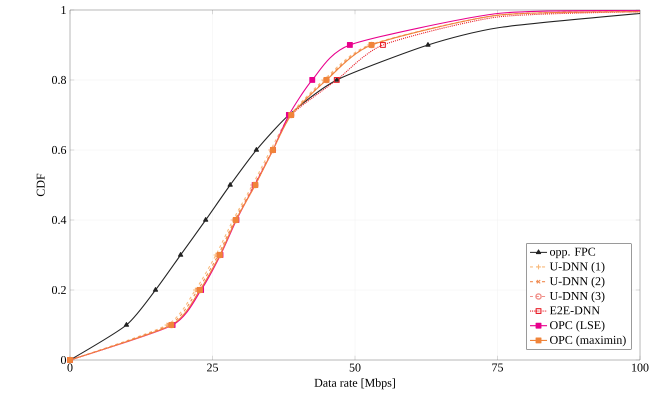 The width and height of the screenshot is (655, 418). I want to click on legend-label: OPC (LSE), so click(577, 326).